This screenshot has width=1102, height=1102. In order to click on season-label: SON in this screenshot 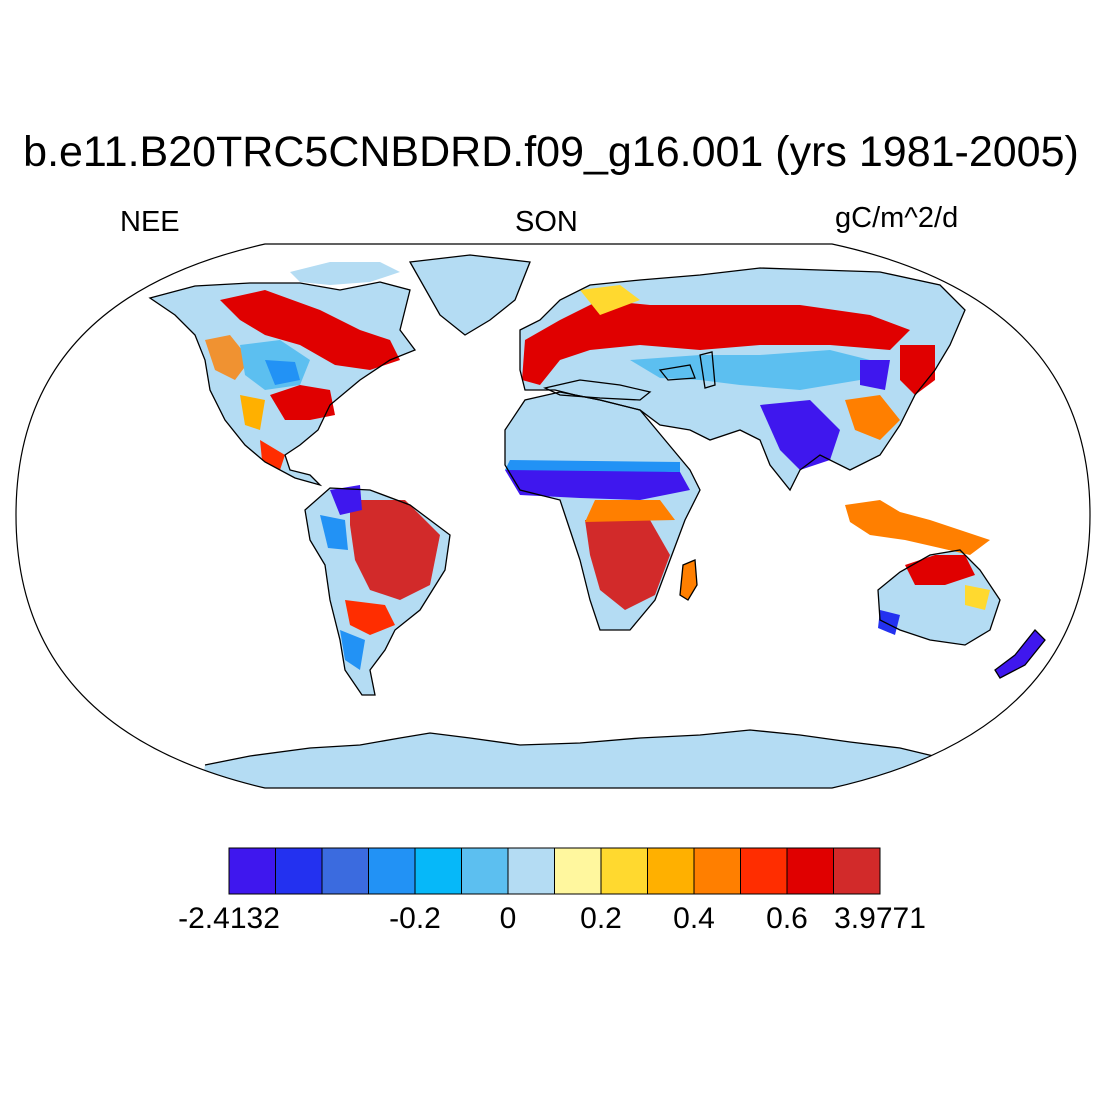, I will do `click(546, 222)`.